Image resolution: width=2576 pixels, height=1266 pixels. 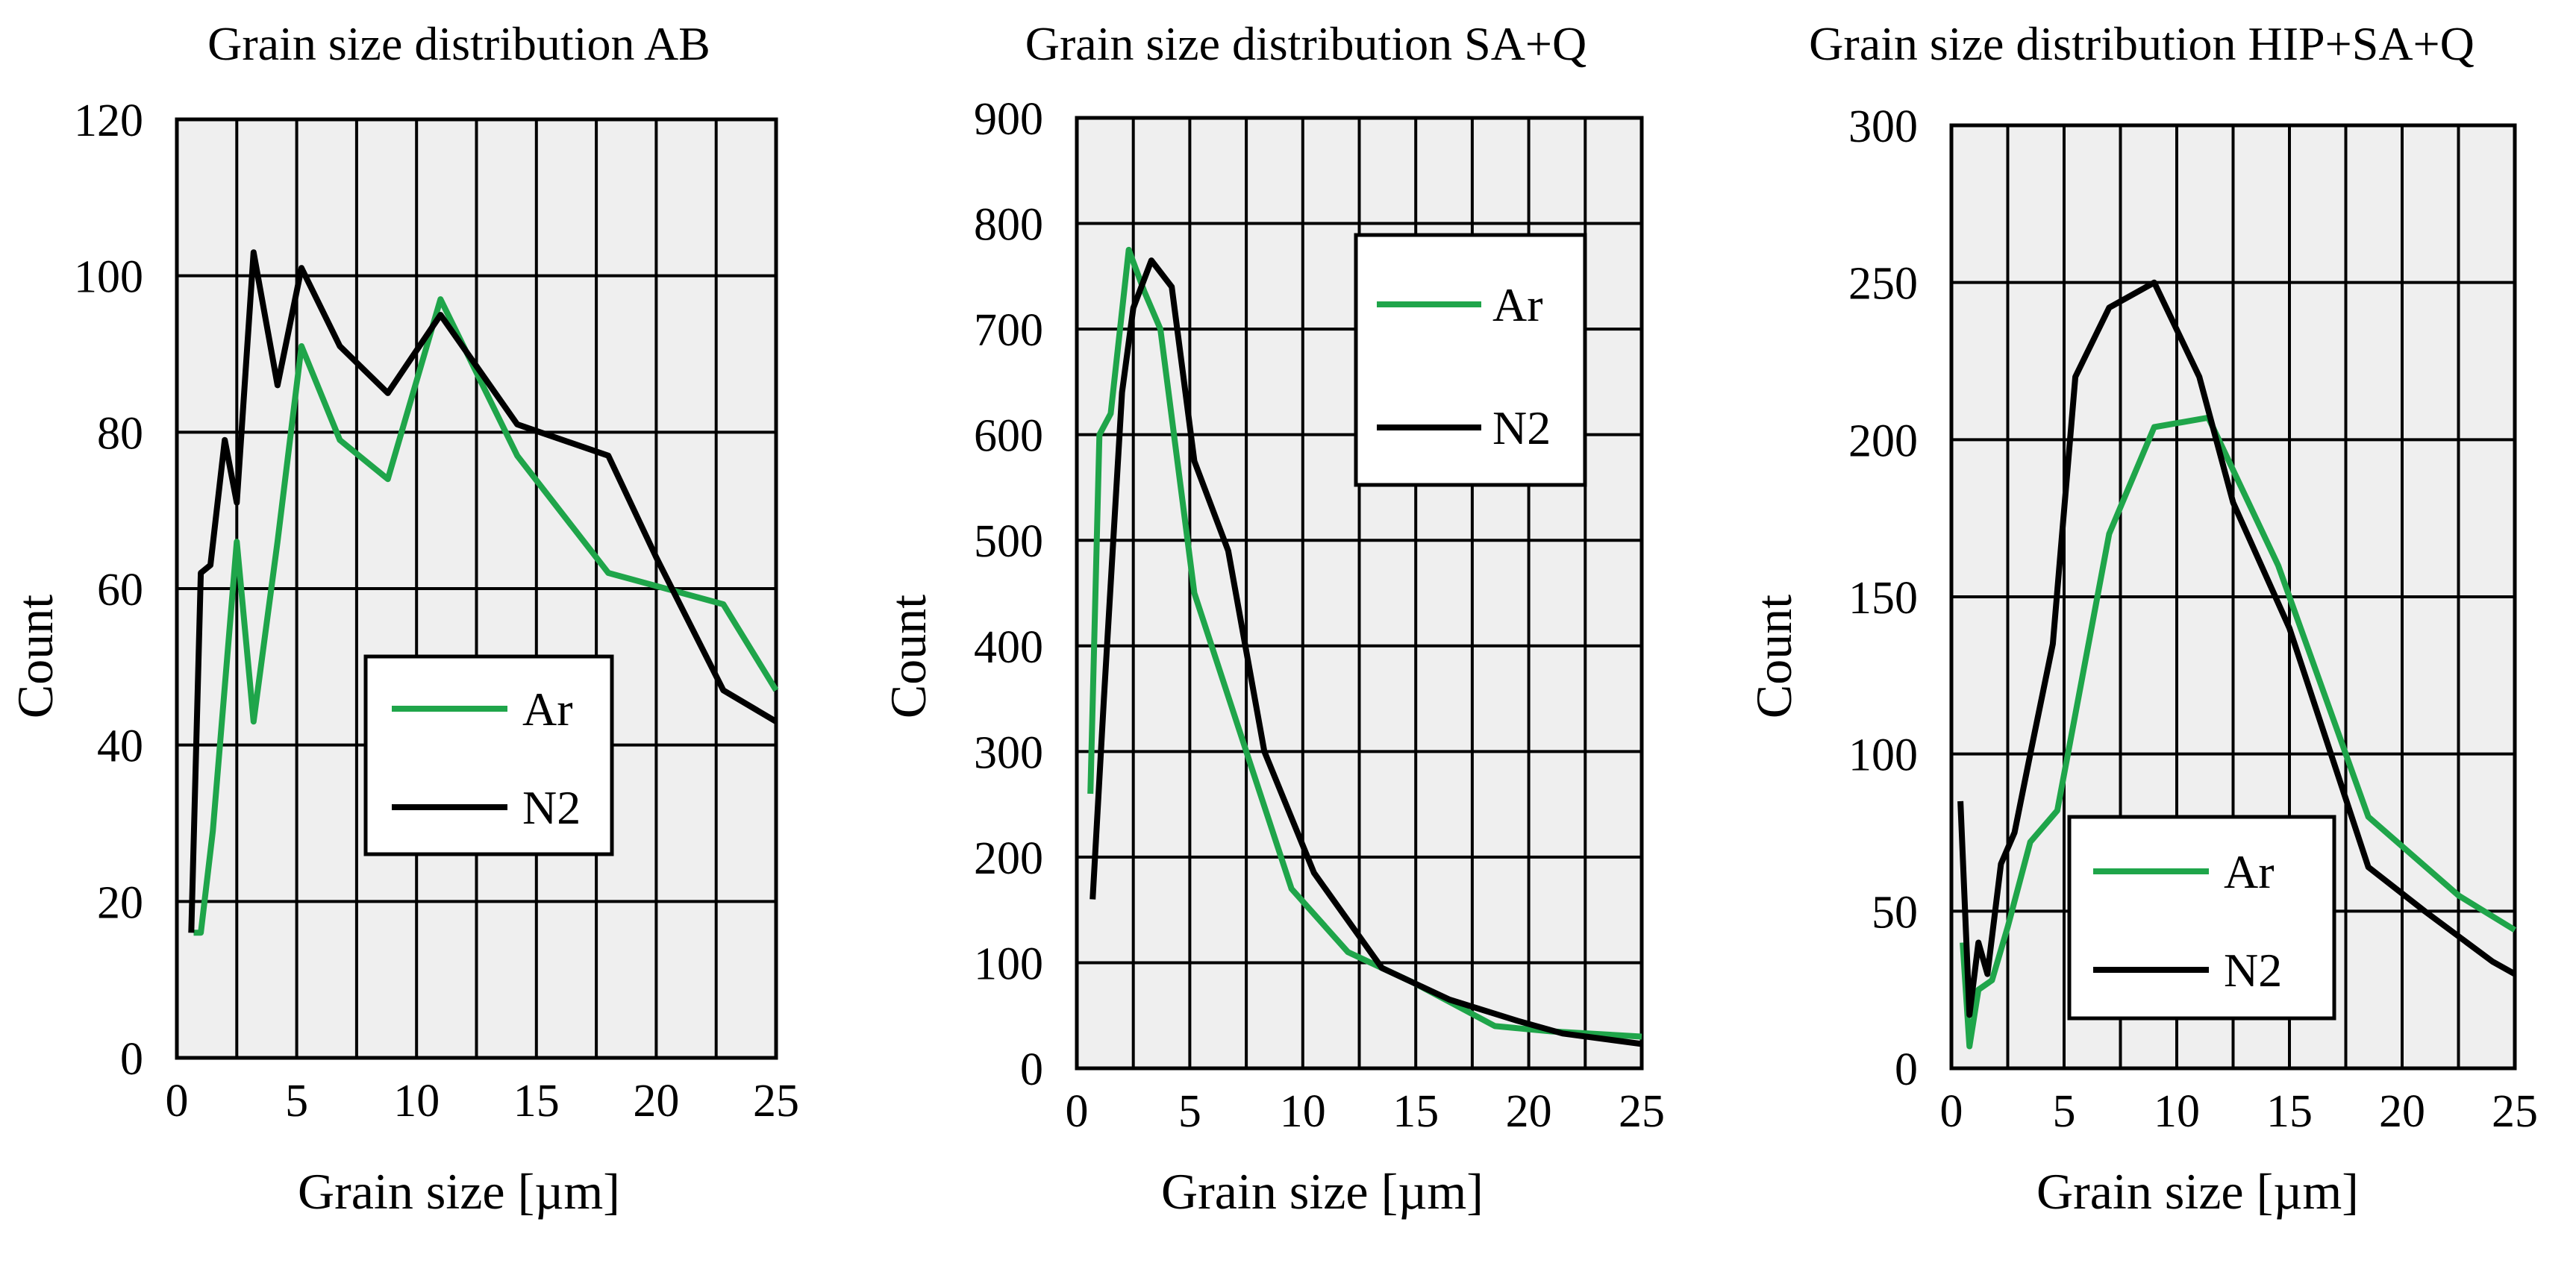 I want to click on y-tick-label: 20, so click(x=120, y=902).